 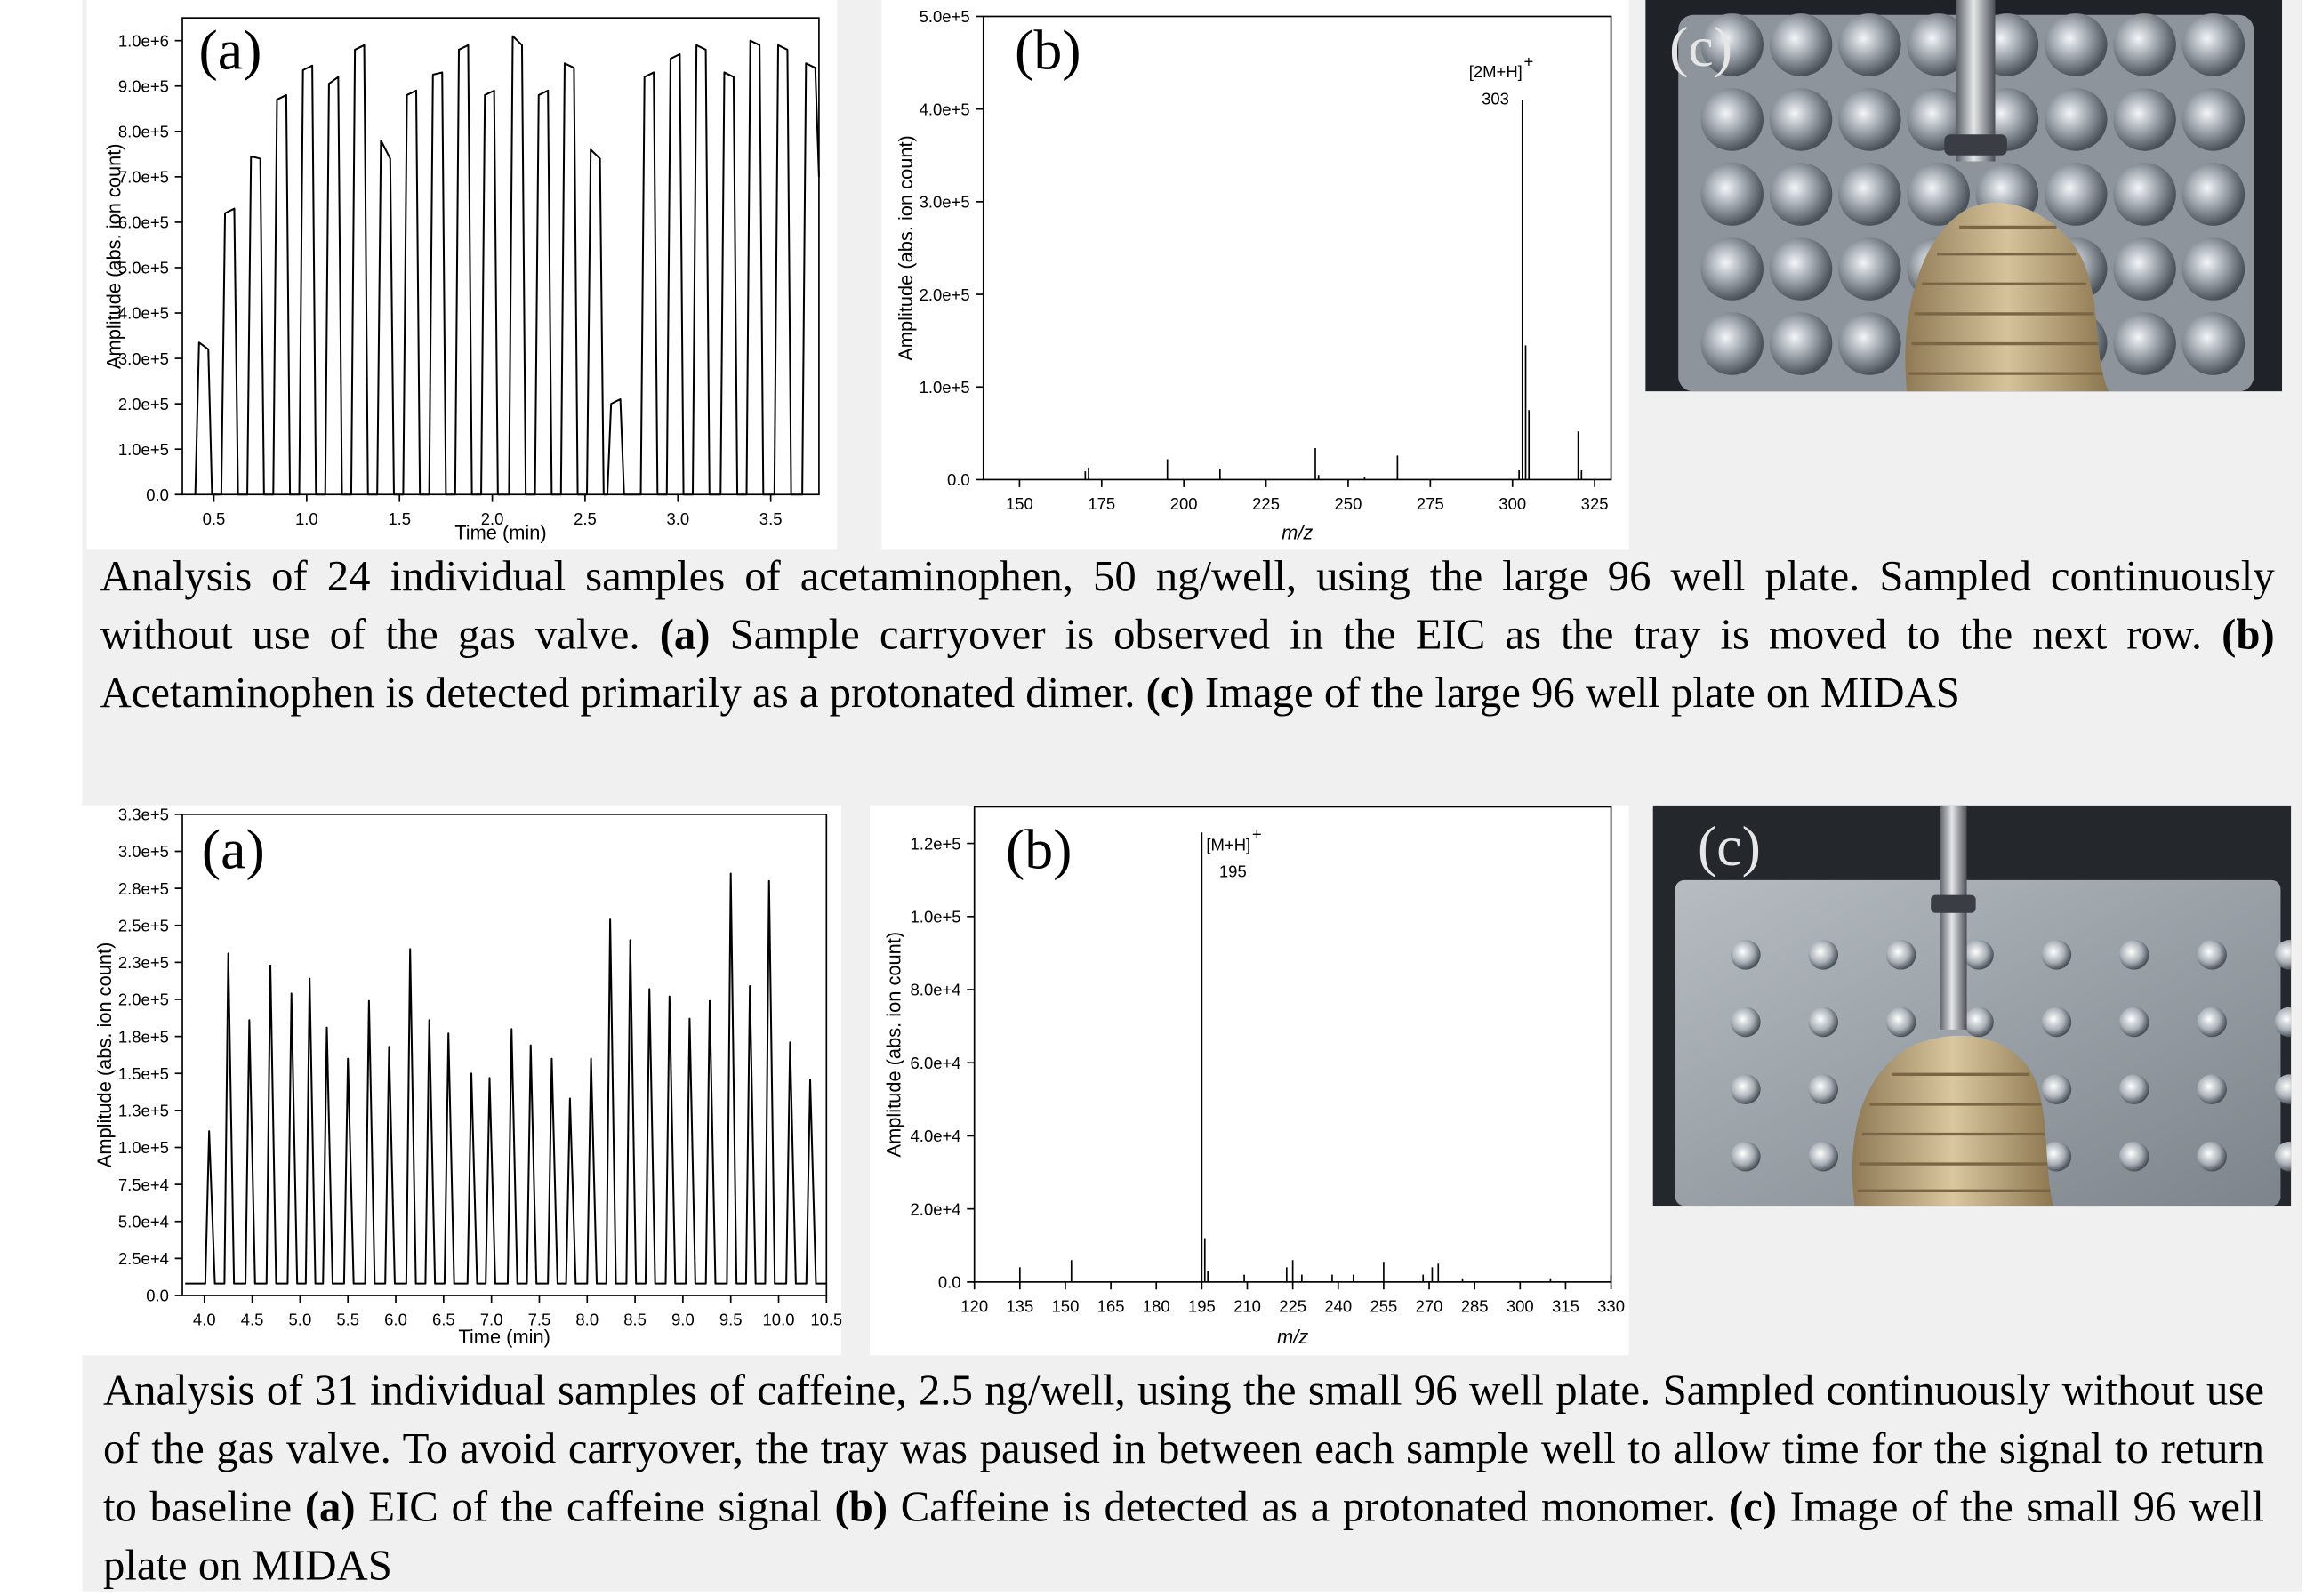 What do you see at coordinates (1611, 1305) in the screenshot?
I see `x-tick-label: 330` at bounding box center [1611, 1305].